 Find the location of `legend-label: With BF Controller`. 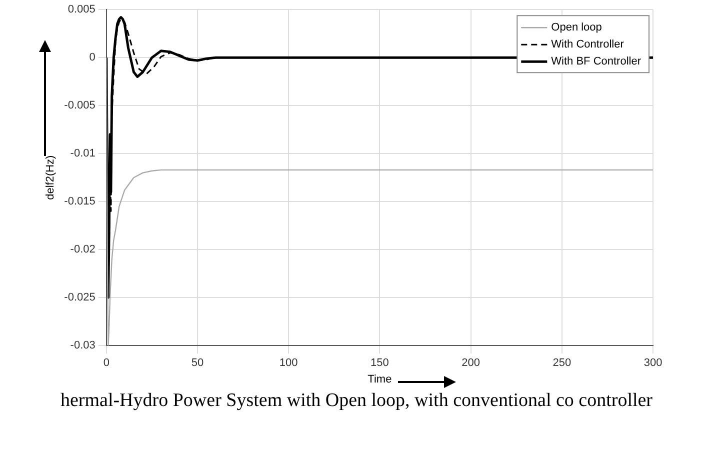

legend-label: With BF Controller is located at coordinates (596, 62).